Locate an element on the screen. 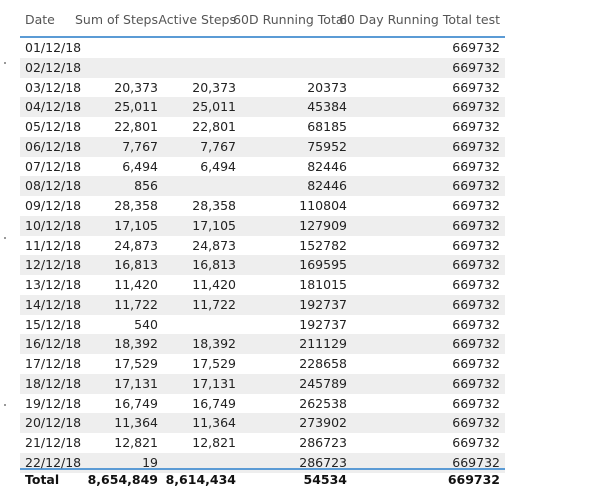  total-rule is located at coordinates (262, 469).